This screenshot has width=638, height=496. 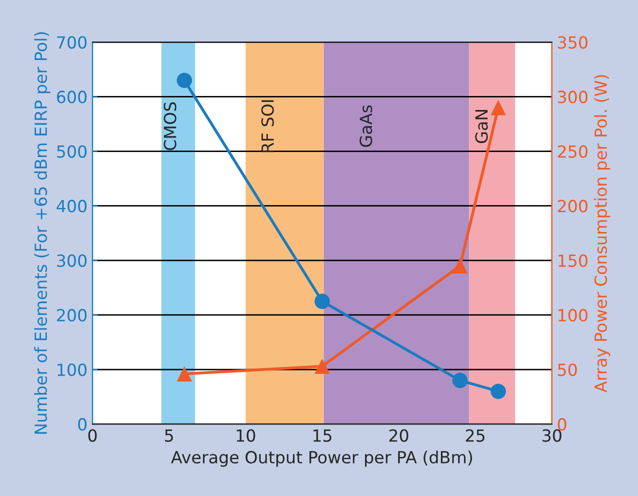 I want to click on y-tick-label: 400, so click(x=71, y=206).